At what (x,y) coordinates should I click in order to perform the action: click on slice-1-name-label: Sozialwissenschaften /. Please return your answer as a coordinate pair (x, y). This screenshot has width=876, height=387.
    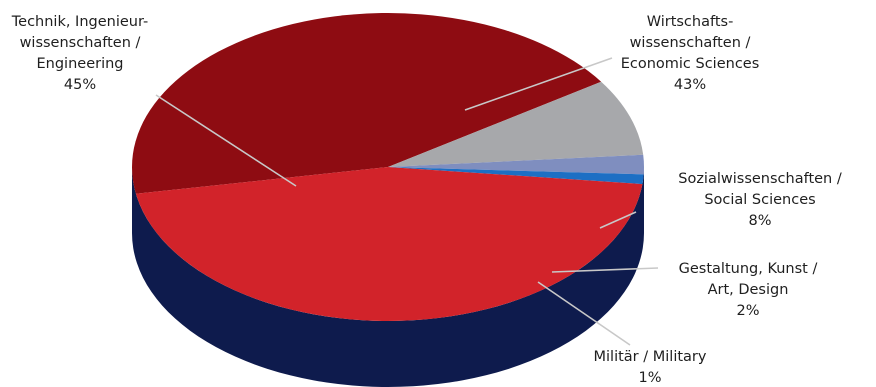
    Looking at the image, I should click on (760, 179).